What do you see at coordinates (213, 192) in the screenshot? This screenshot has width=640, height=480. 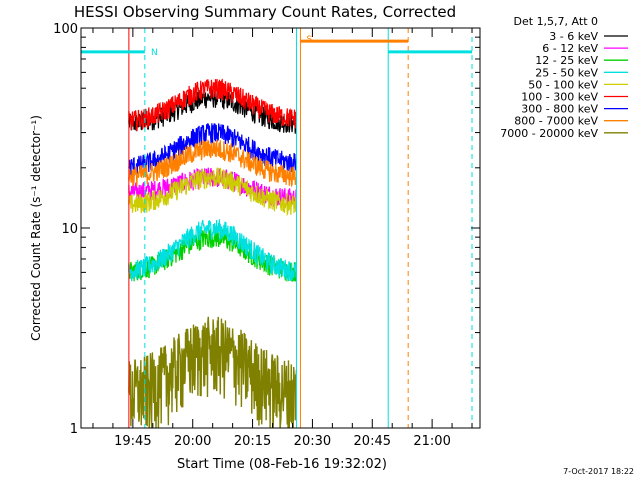 I see `series-line-50-100-kev` at bounding box center [213, 192].